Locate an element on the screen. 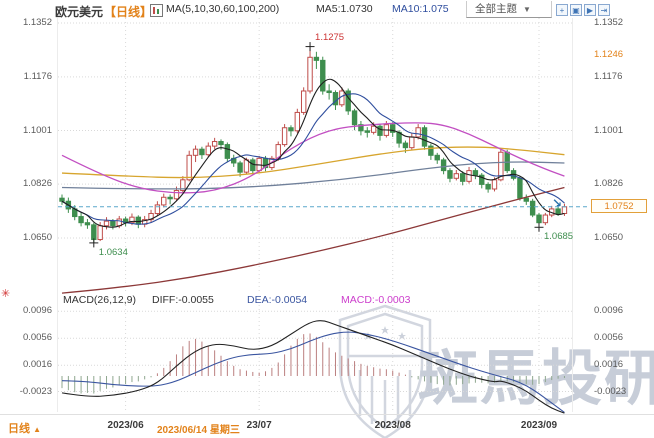 This screenshot has height=438, width=654. macd-tick-right: 0.0056 is located at coordinates (609, 338).